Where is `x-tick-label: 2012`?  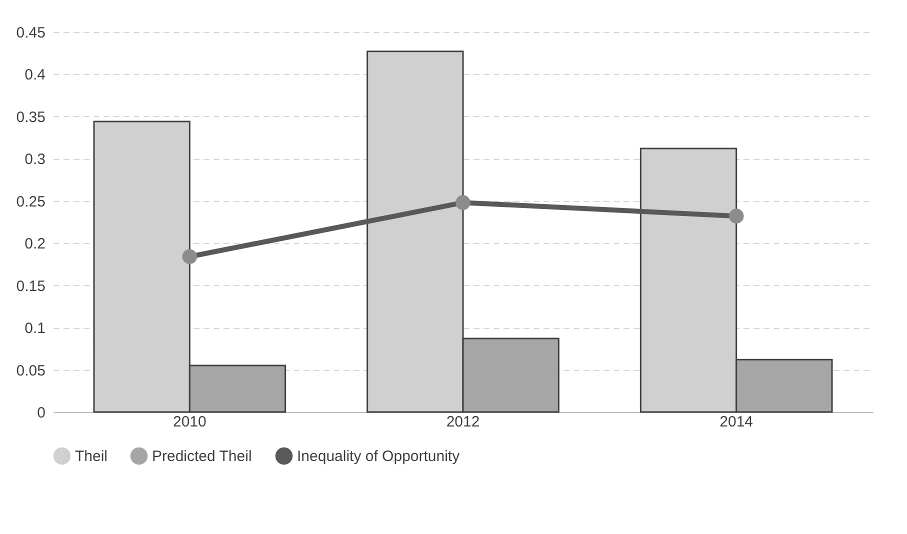
x-tick-label: 2012 is located at coordinates (463, 422).